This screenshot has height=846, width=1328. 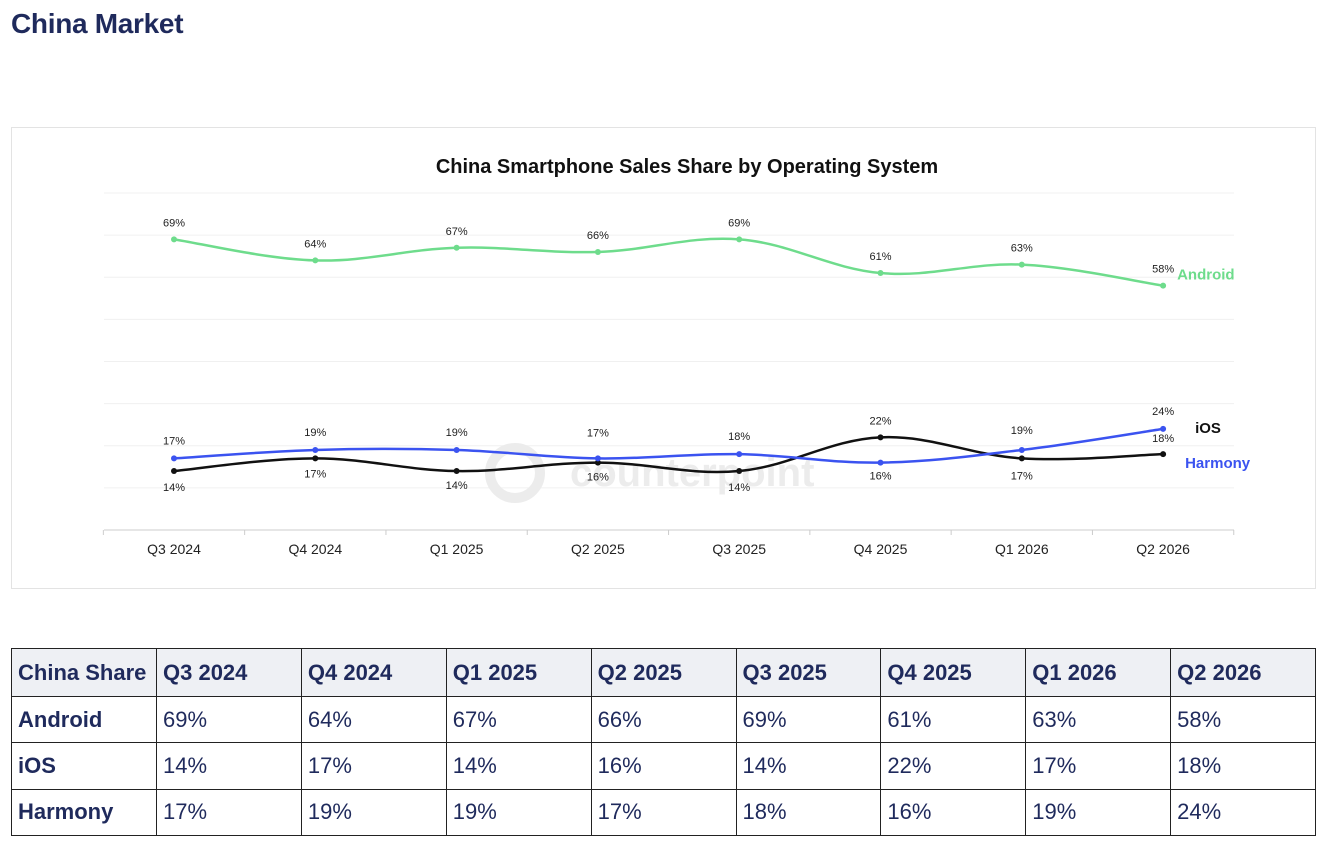 I want to click on data-label-android: 66%, so click(x=598, y=236).